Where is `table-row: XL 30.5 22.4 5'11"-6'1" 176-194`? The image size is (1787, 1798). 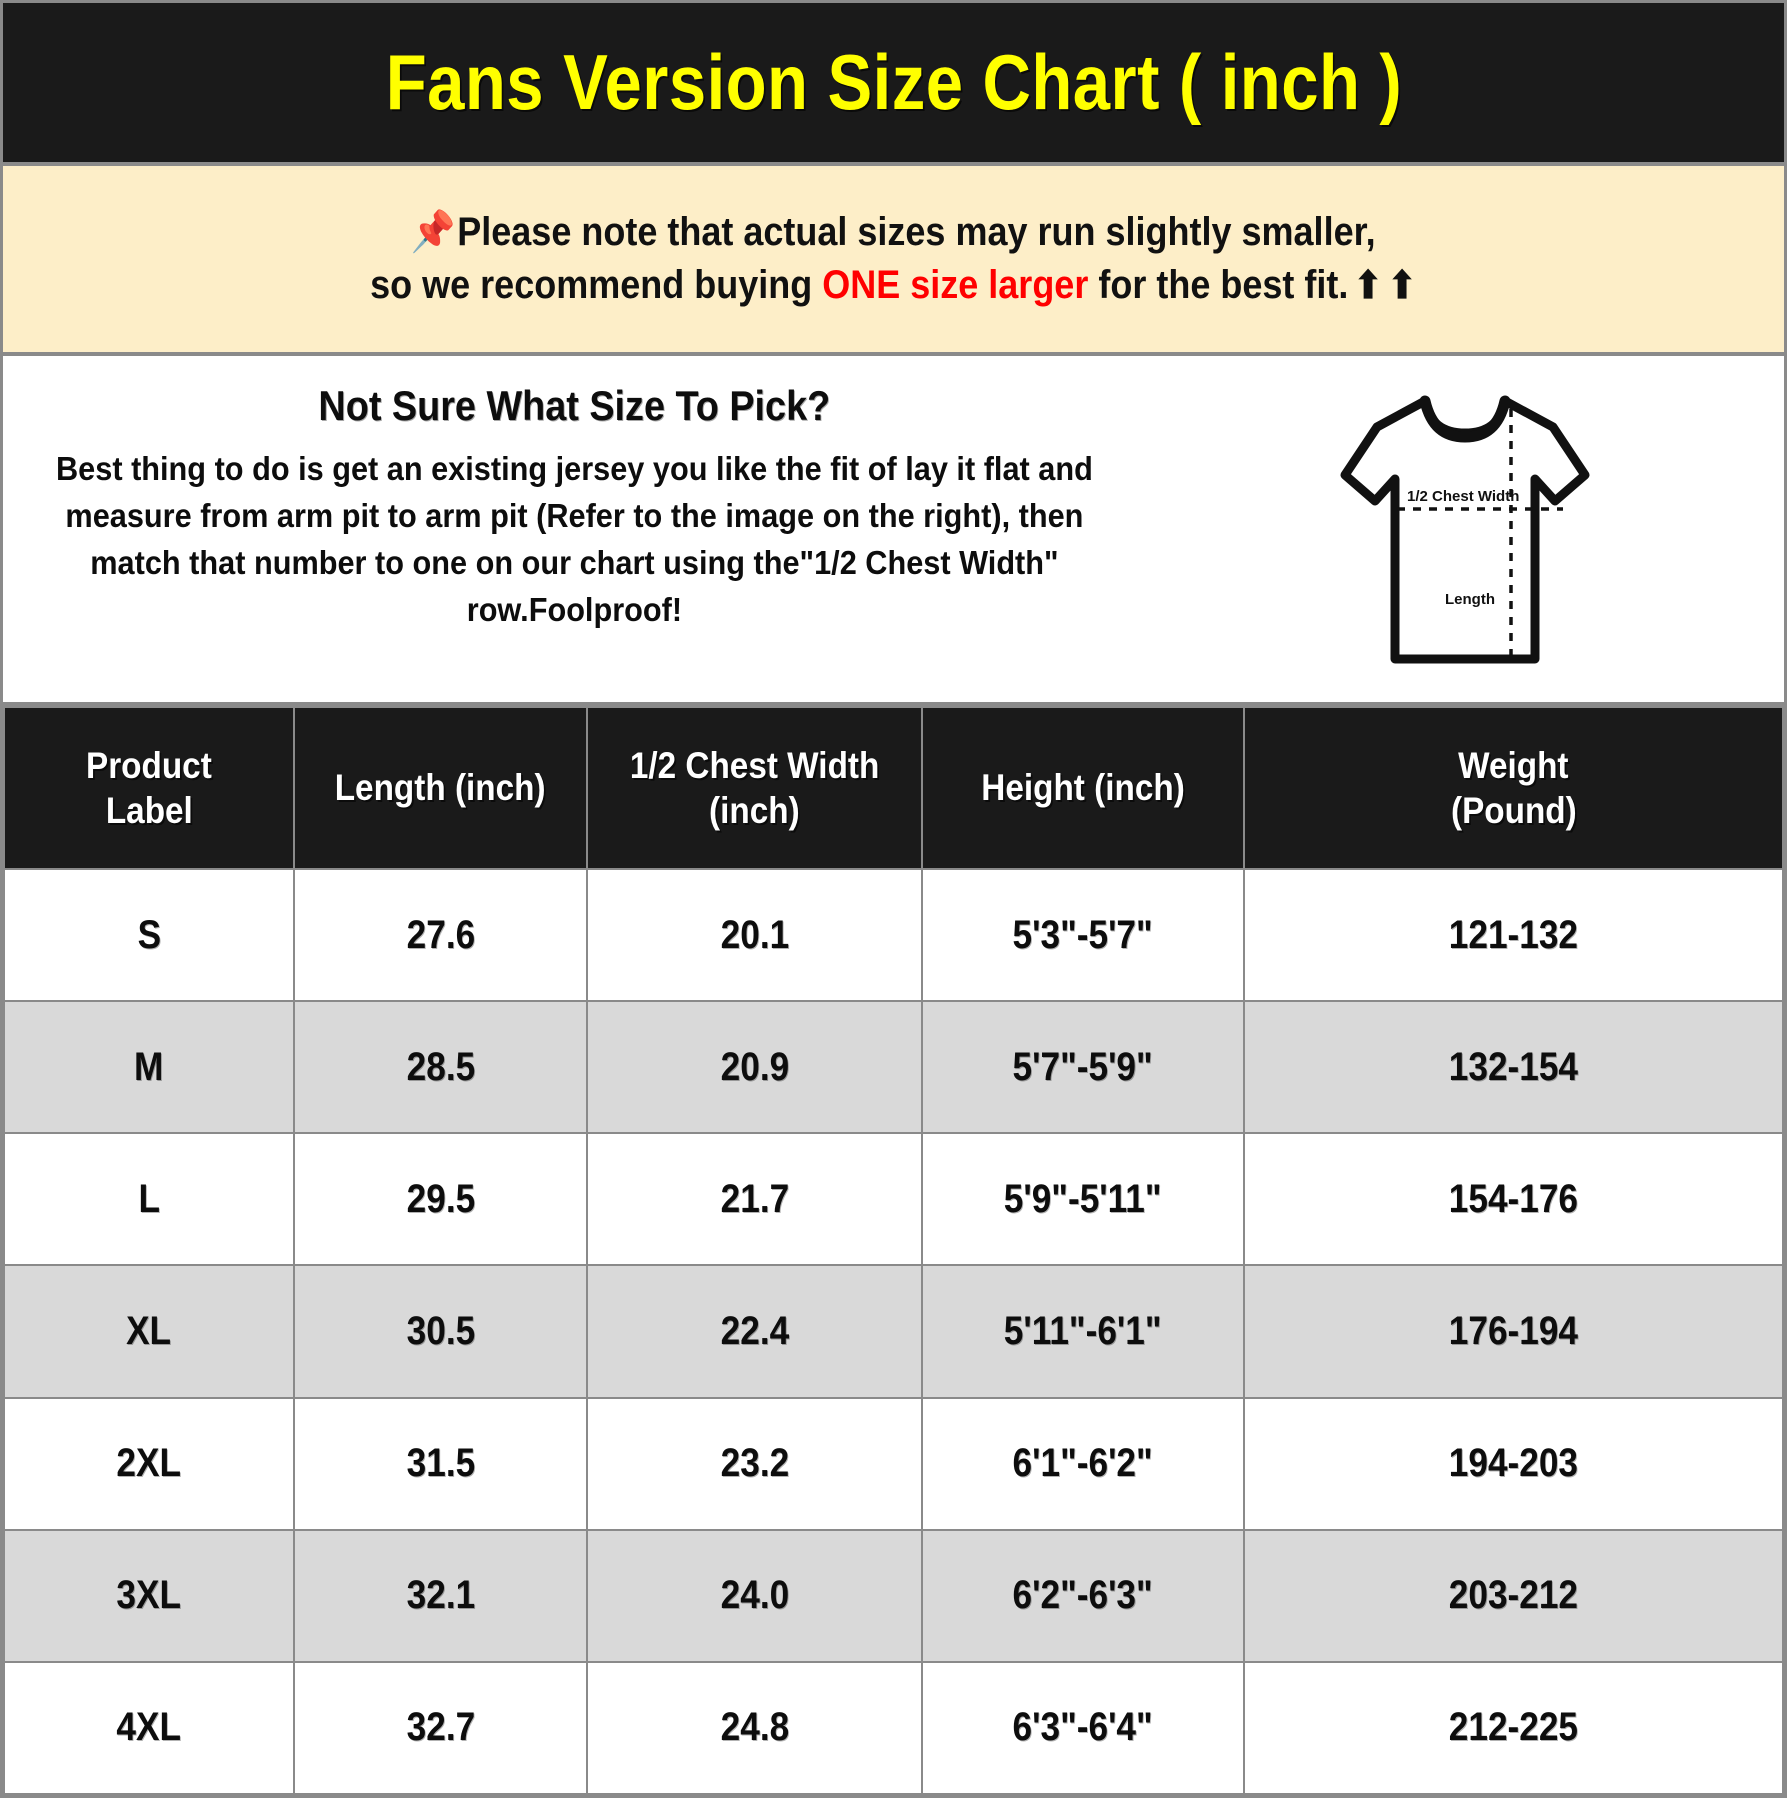
table-row: XL 30.5 22.4 5'11"-6'1" 176-194 is located at coordinates (893, 1331).